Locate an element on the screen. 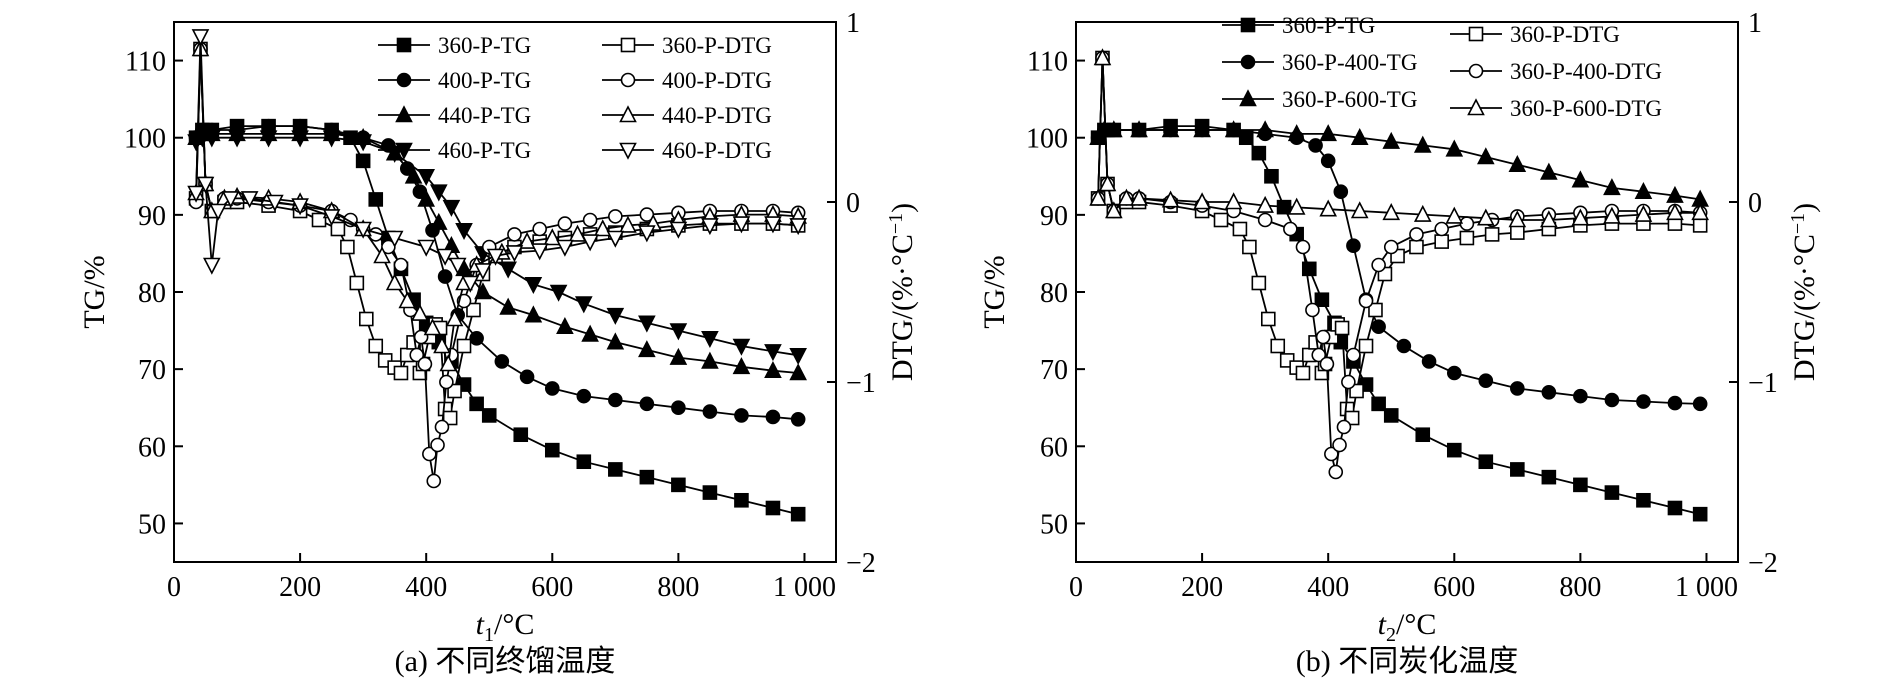 This screenshot has width=1890, height=683. y-tick-label: 70 is located at coordinates (1054, 370).